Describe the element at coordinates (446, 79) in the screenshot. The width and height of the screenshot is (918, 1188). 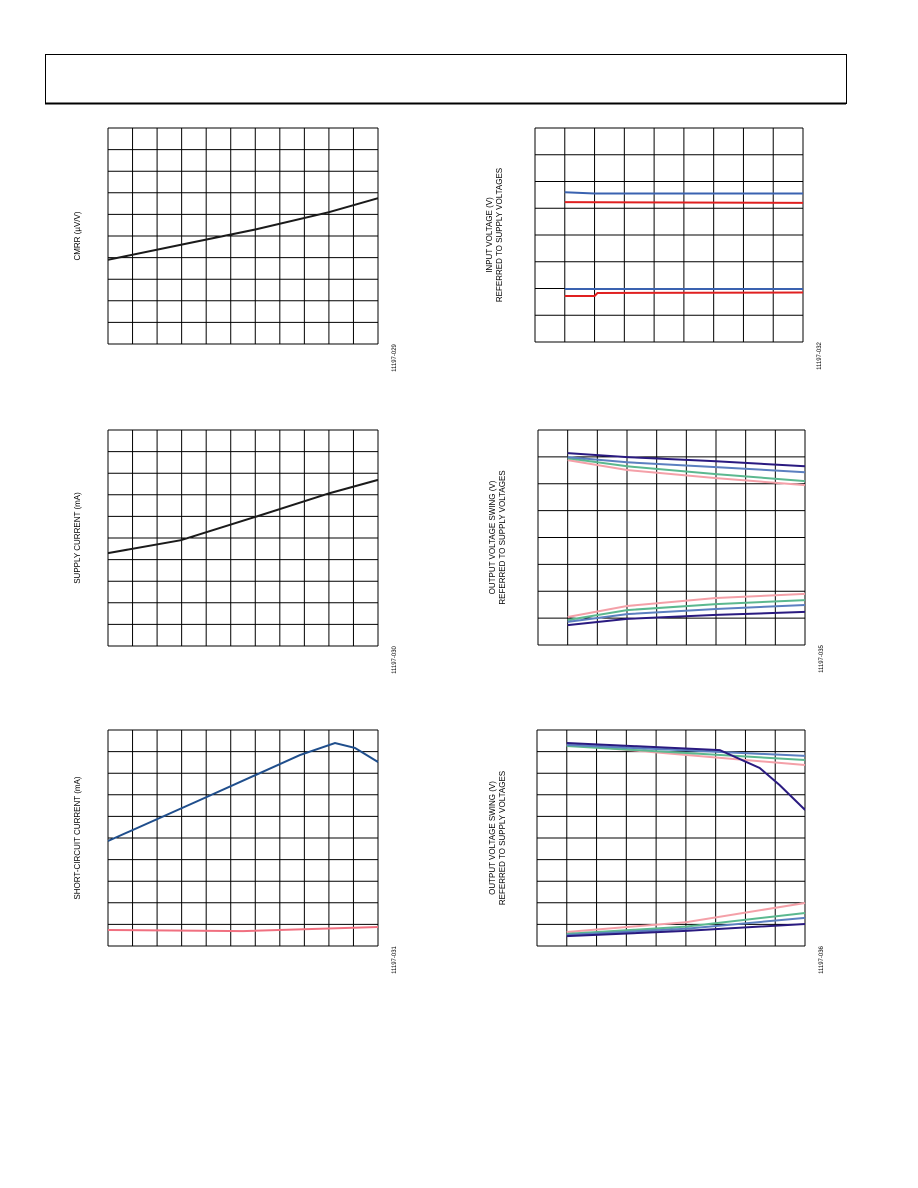
I see `header-box` at that location.